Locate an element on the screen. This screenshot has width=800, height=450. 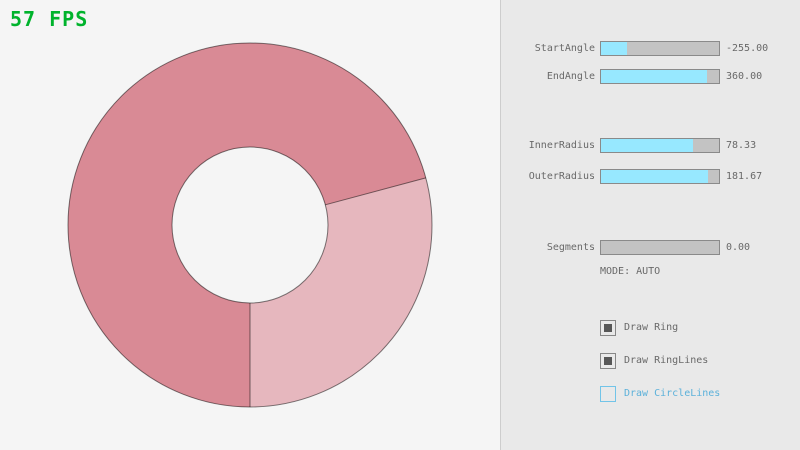
start-angle-label: StartAngle is located at coordinates (564, 48).